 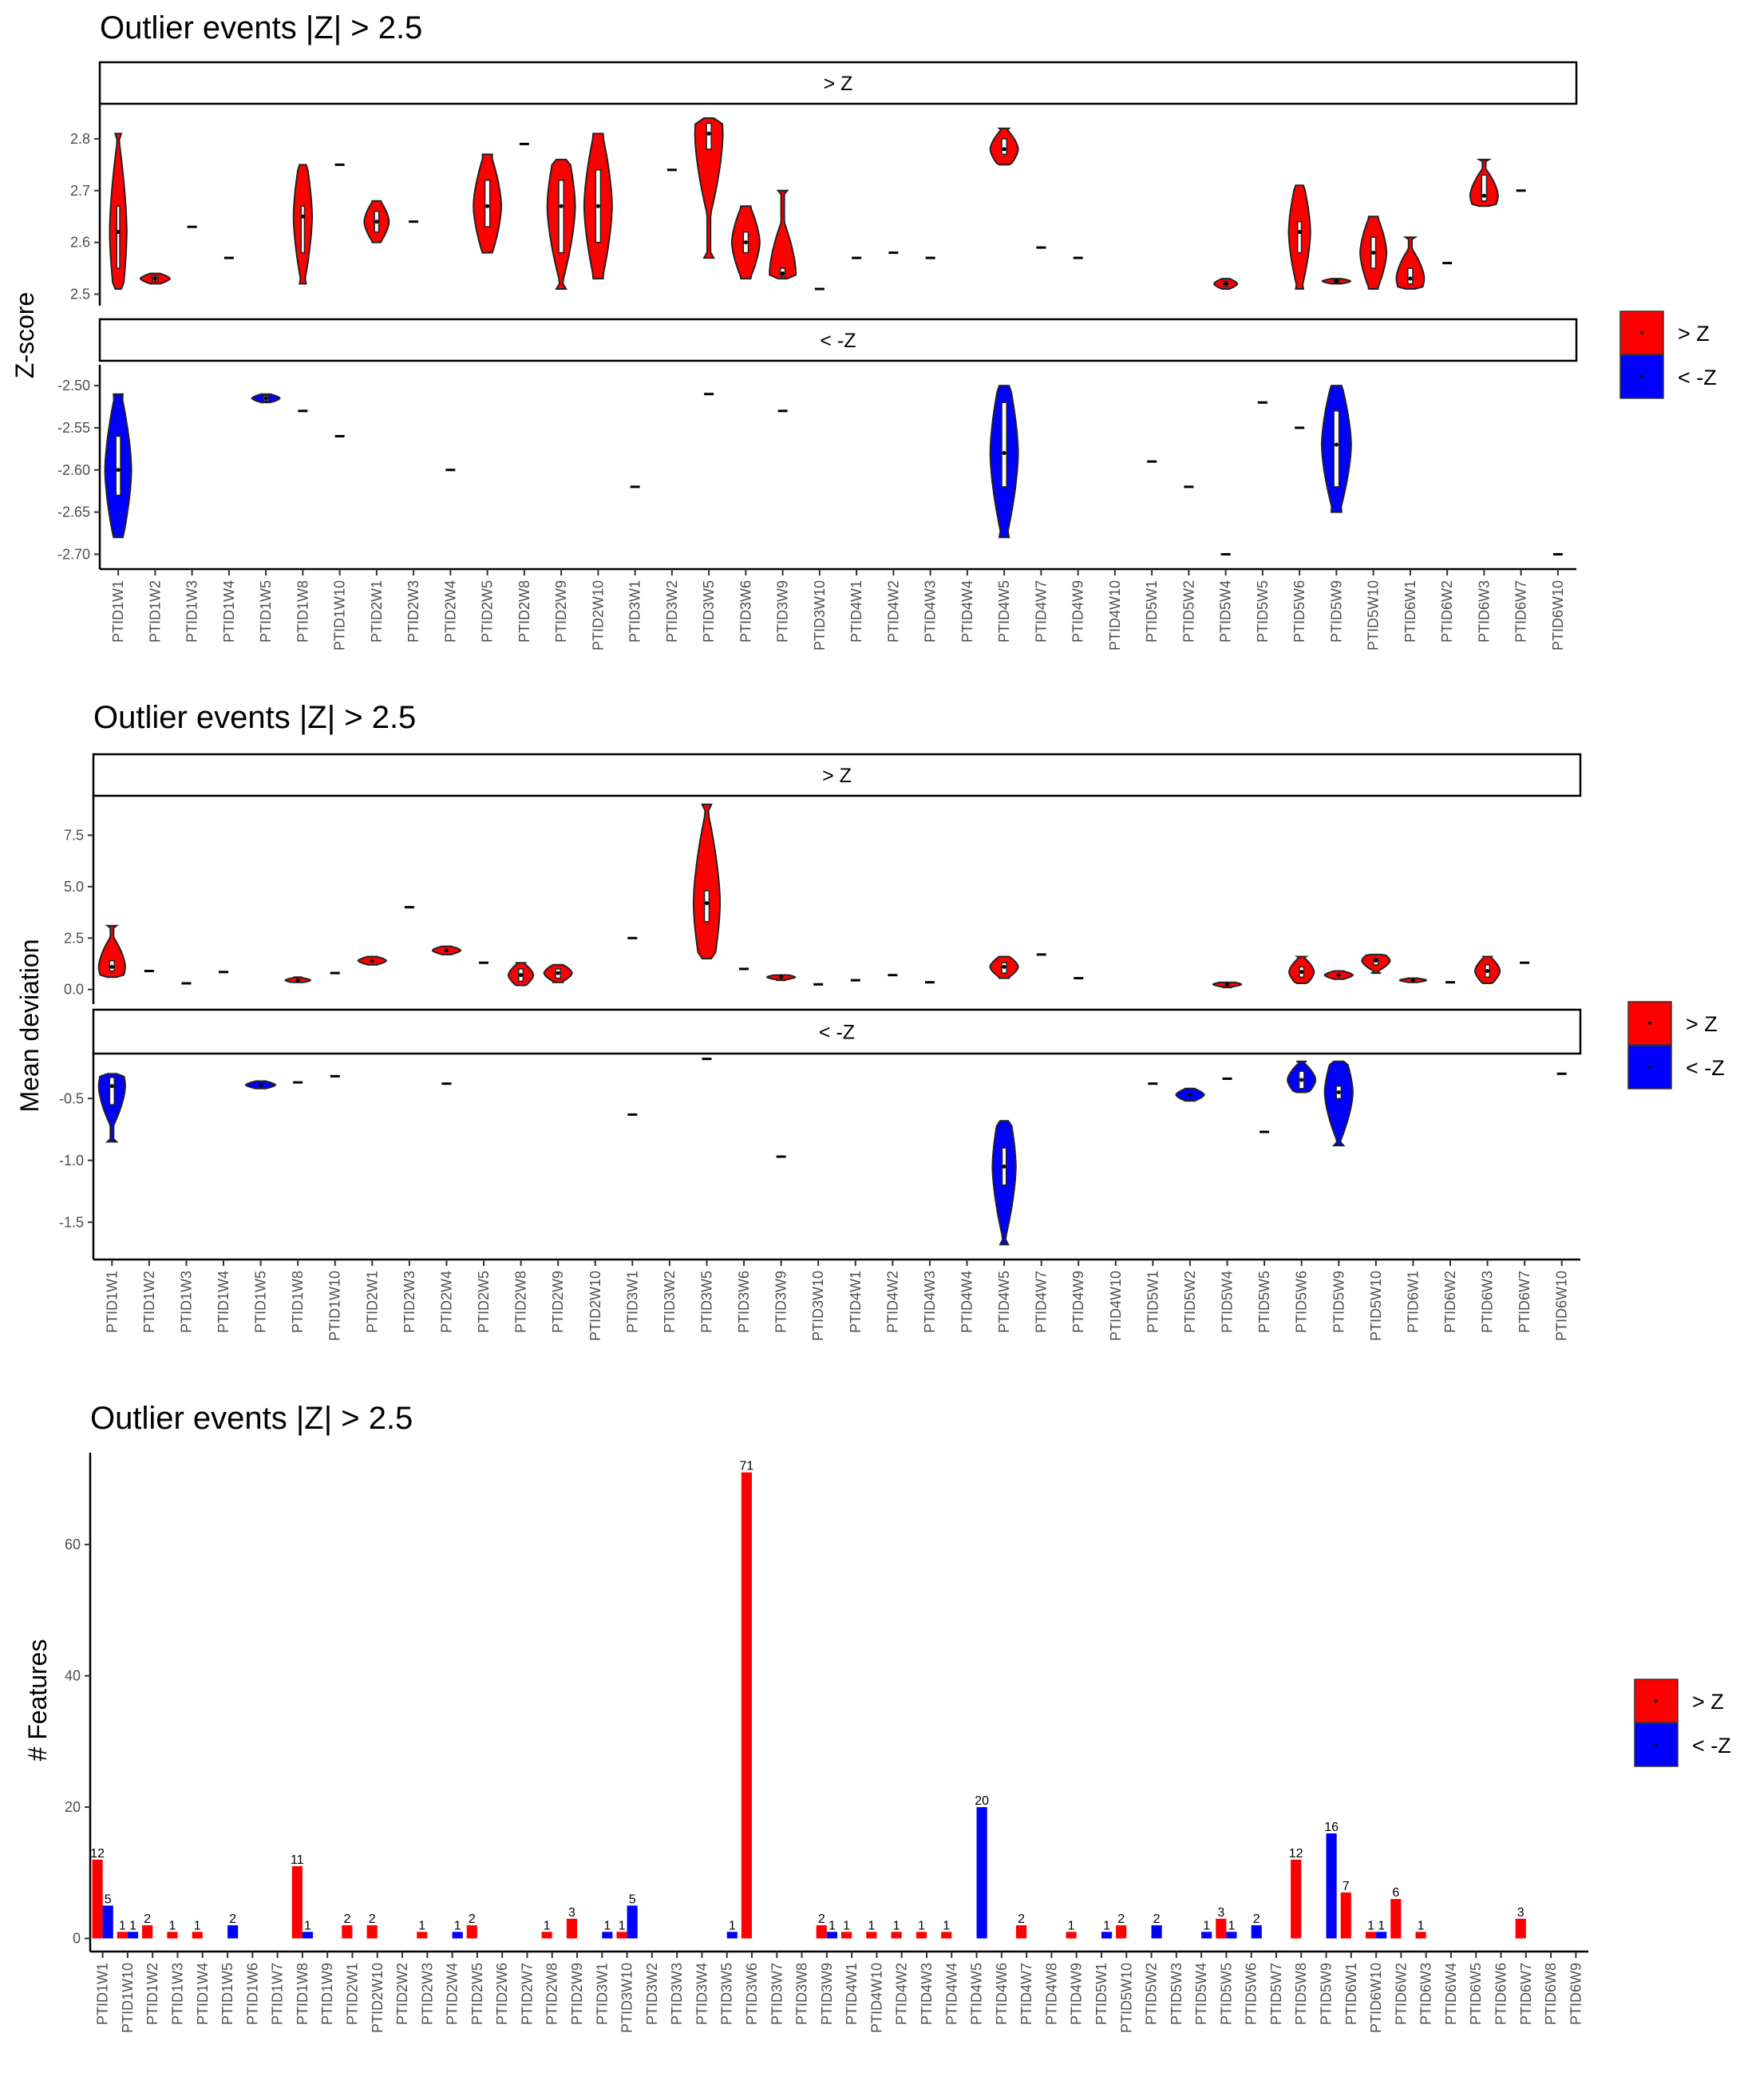 I want to click on y-tick-label: 40, so click(x=73, y=1676).